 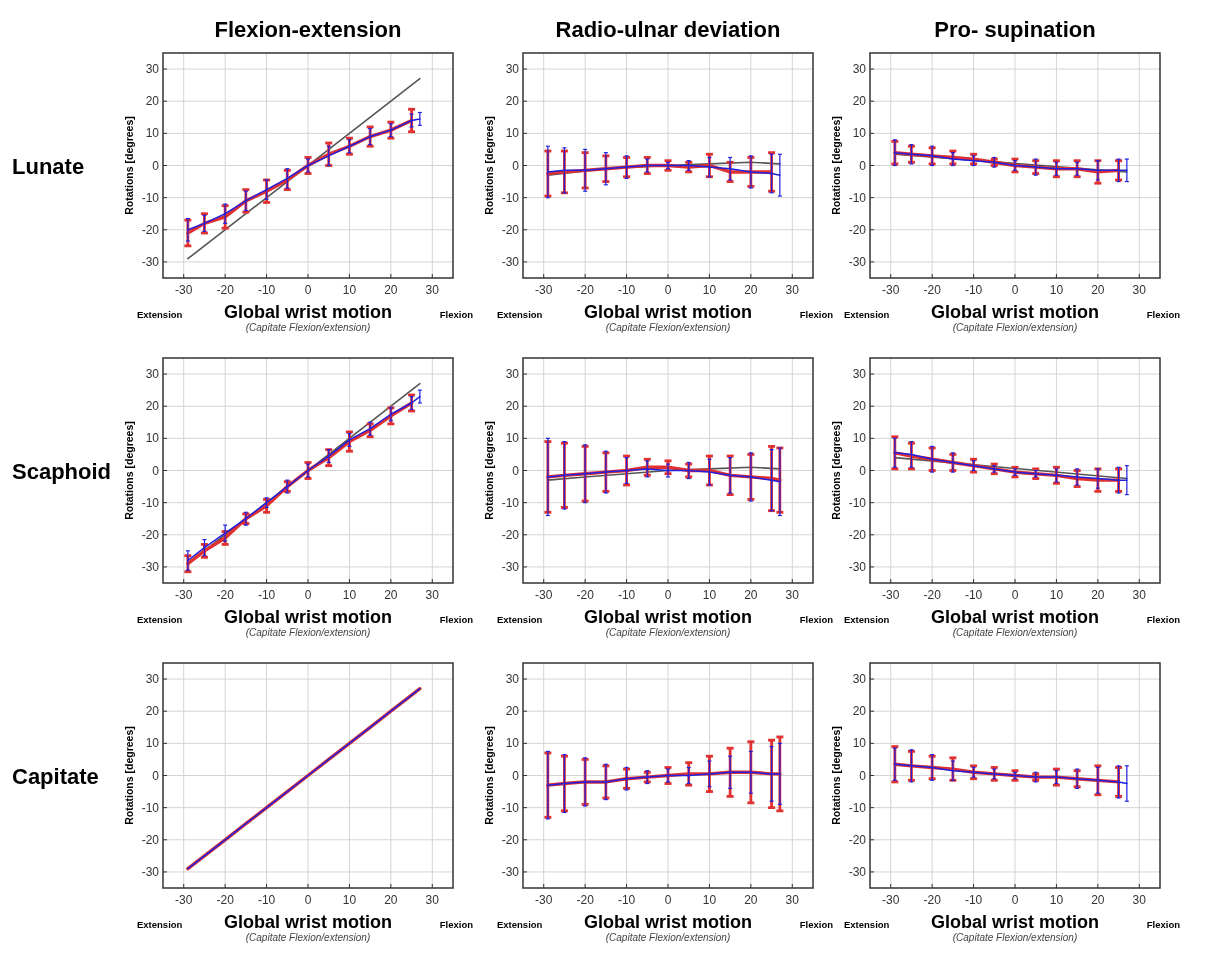 I want to click on text: Capitate, so click(x=55, y=776).